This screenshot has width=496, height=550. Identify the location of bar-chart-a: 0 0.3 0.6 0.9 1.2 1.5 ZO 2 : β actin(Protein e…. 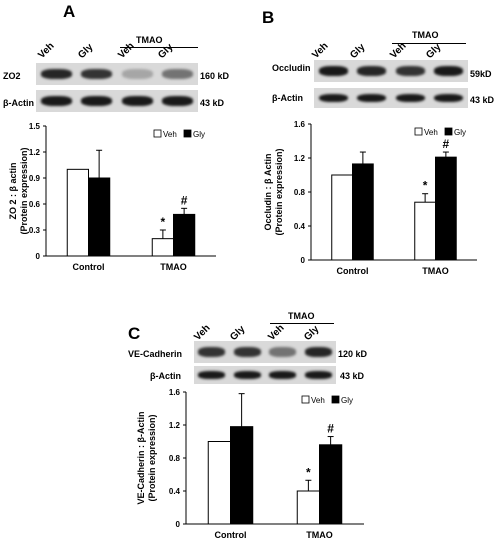
(112, 197).